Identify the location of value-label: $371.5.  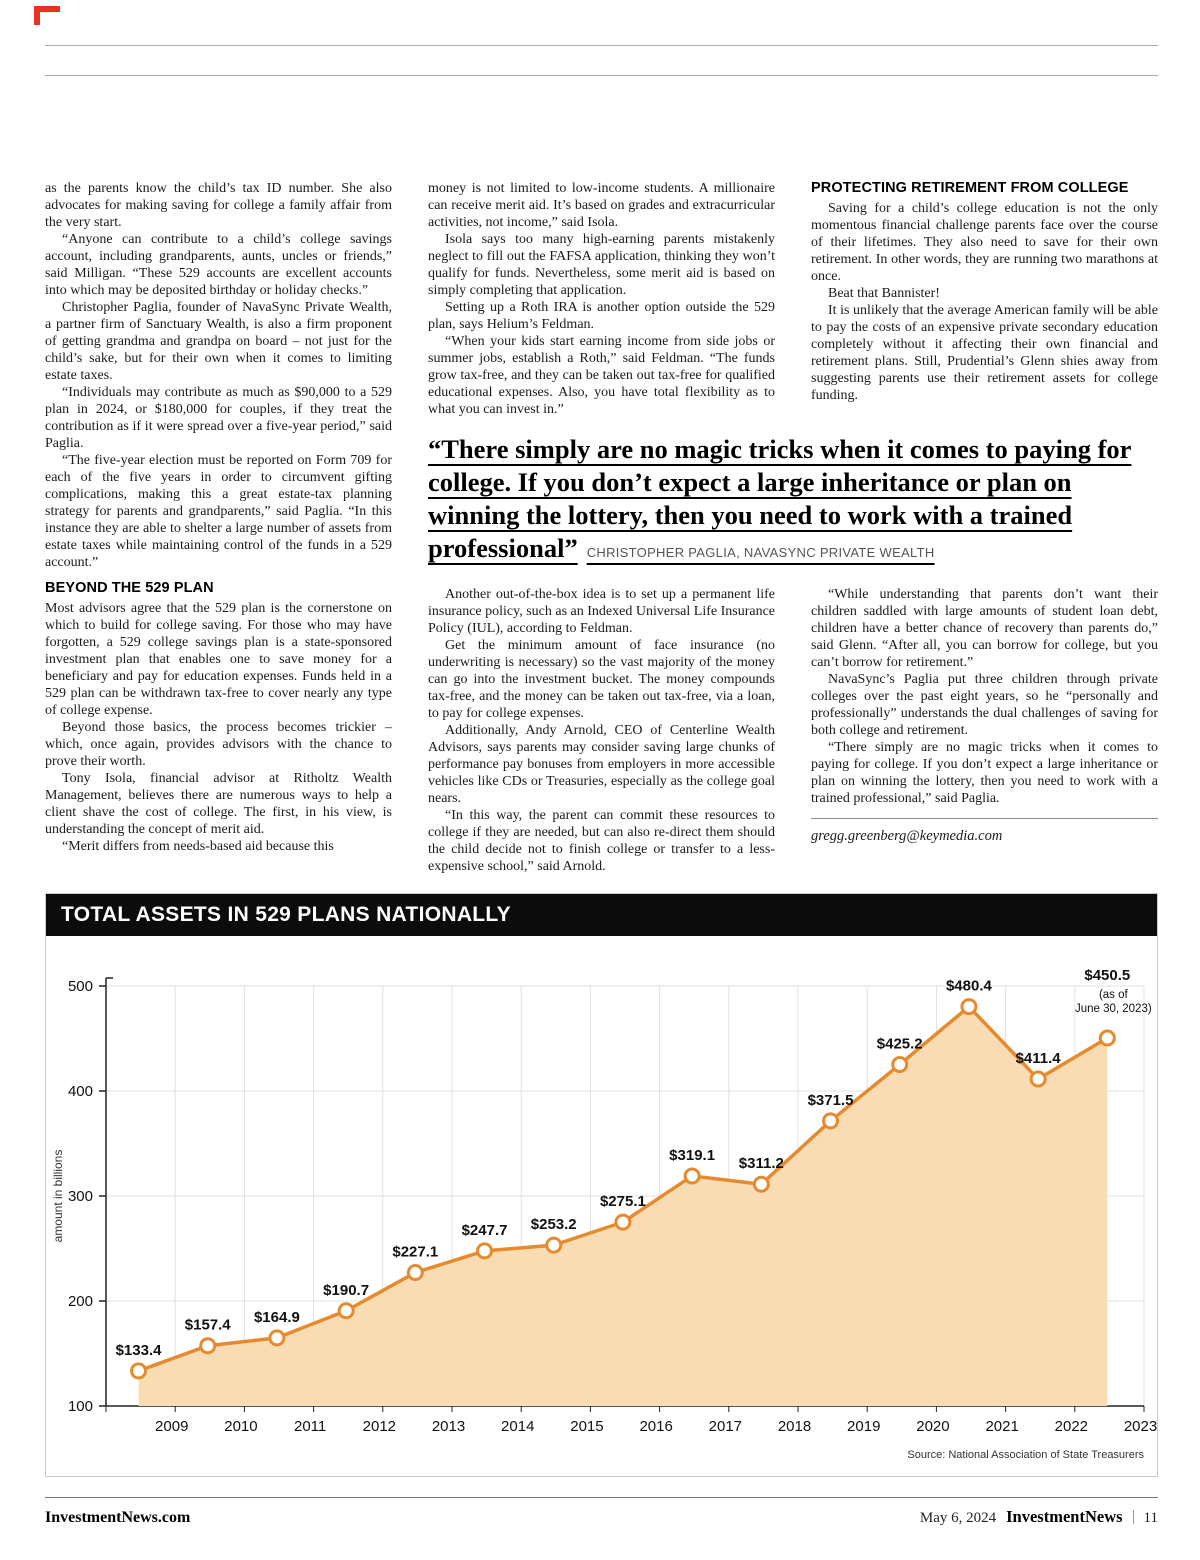
(831, 1100).